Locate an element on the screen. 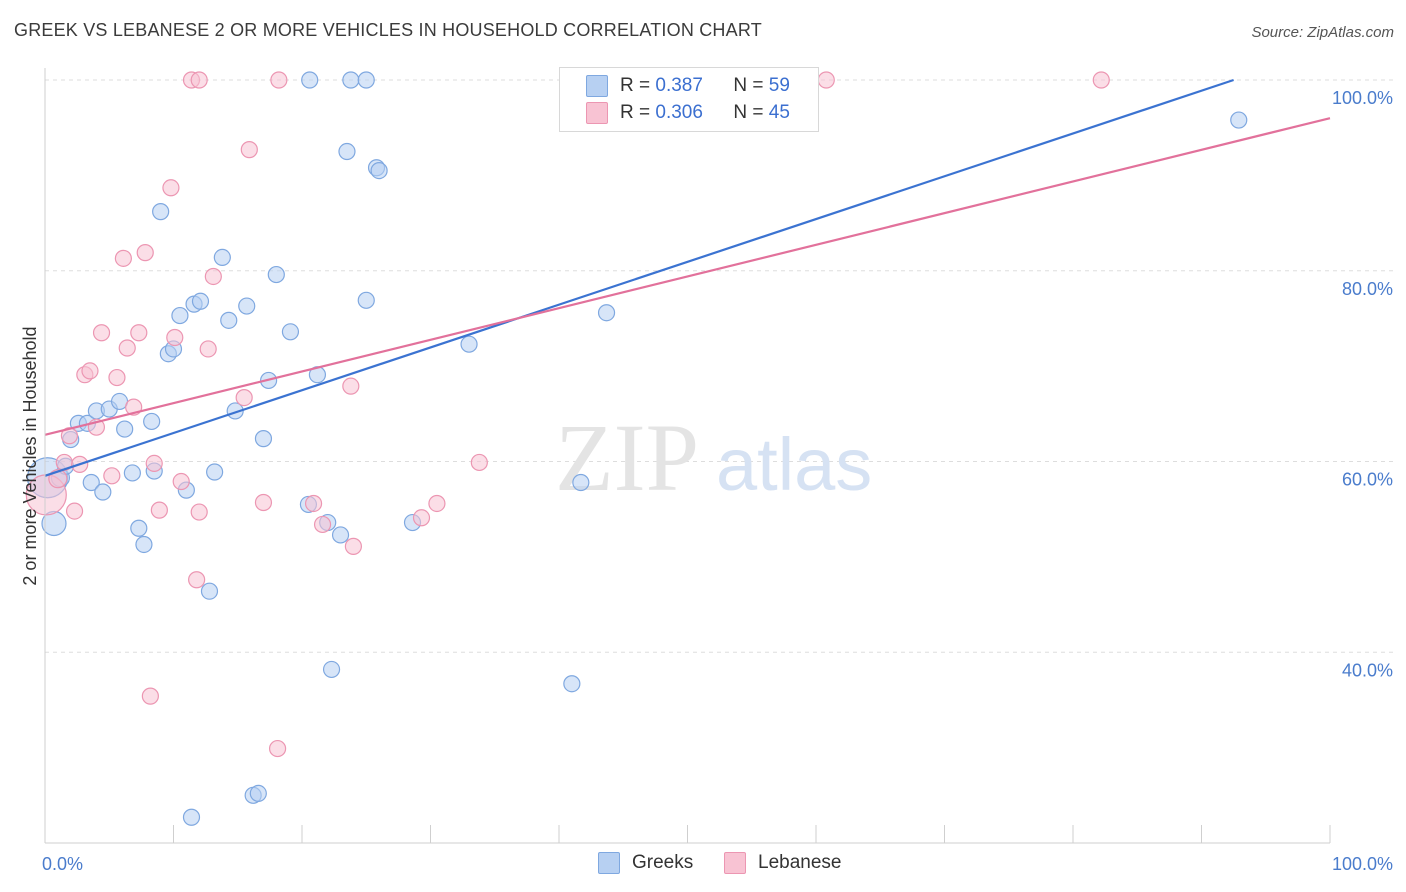  bottom-legend-lebanese: Lebanese is located at coordinates (782, 863).